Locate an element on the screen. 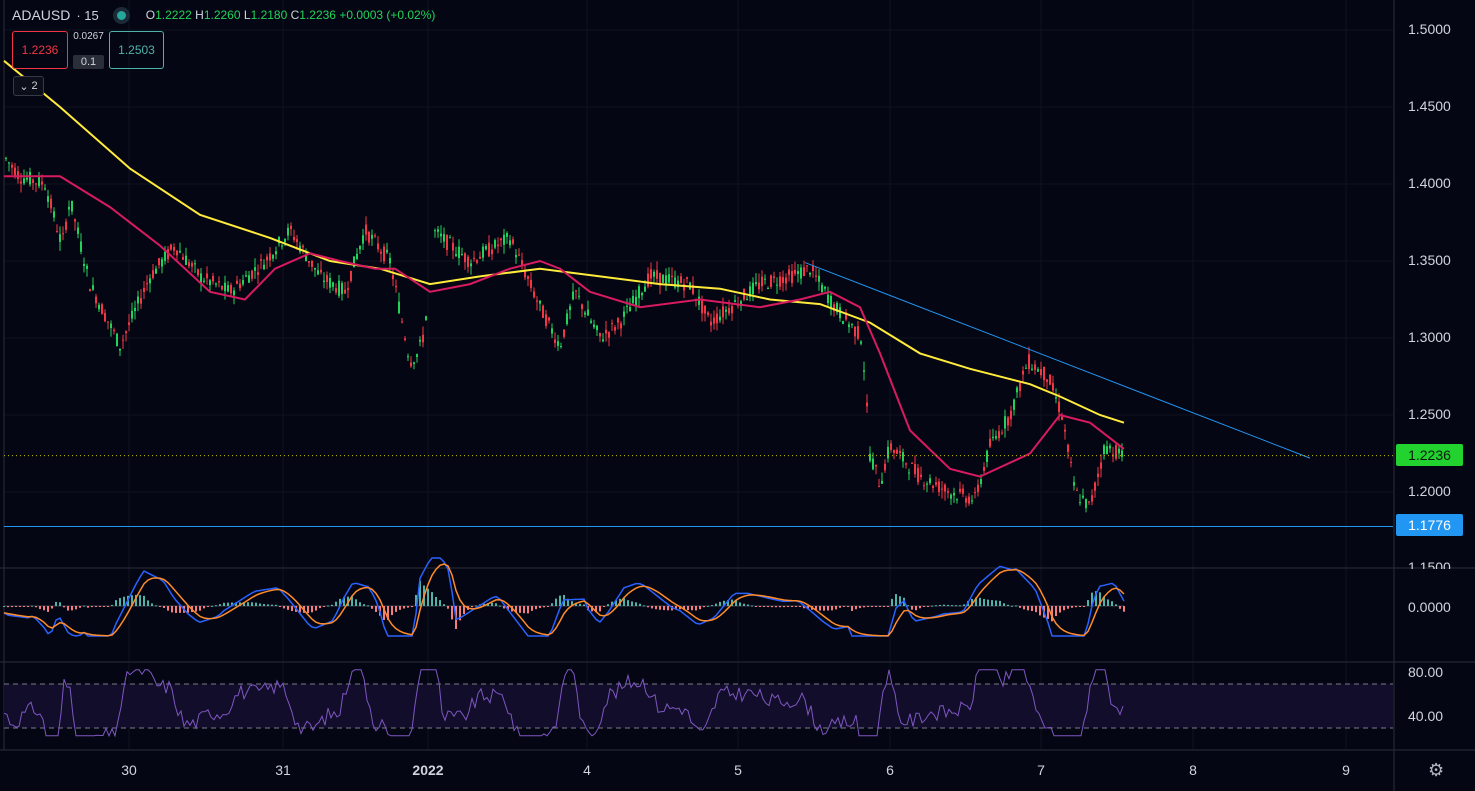 Image resolution: width=1475 pixels, height=791 pixels. chevron-down-icon: ⌄ is located at coordinates (24, 86).